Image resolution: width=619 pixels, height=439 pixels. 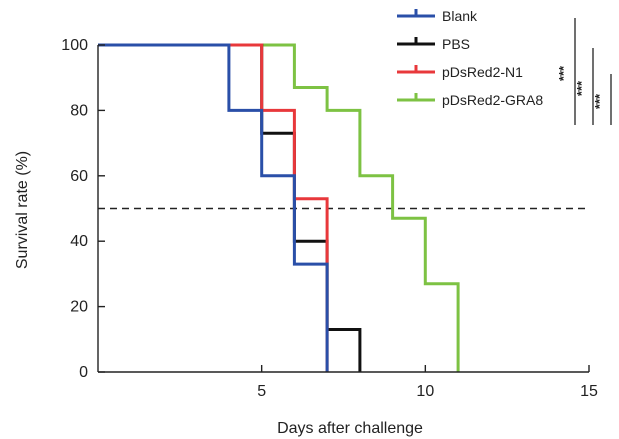 What do you see at coordinates (79, 307) in the screenshot?
I see `y-tick-label-20: 20` at bounding box center [79, 307].